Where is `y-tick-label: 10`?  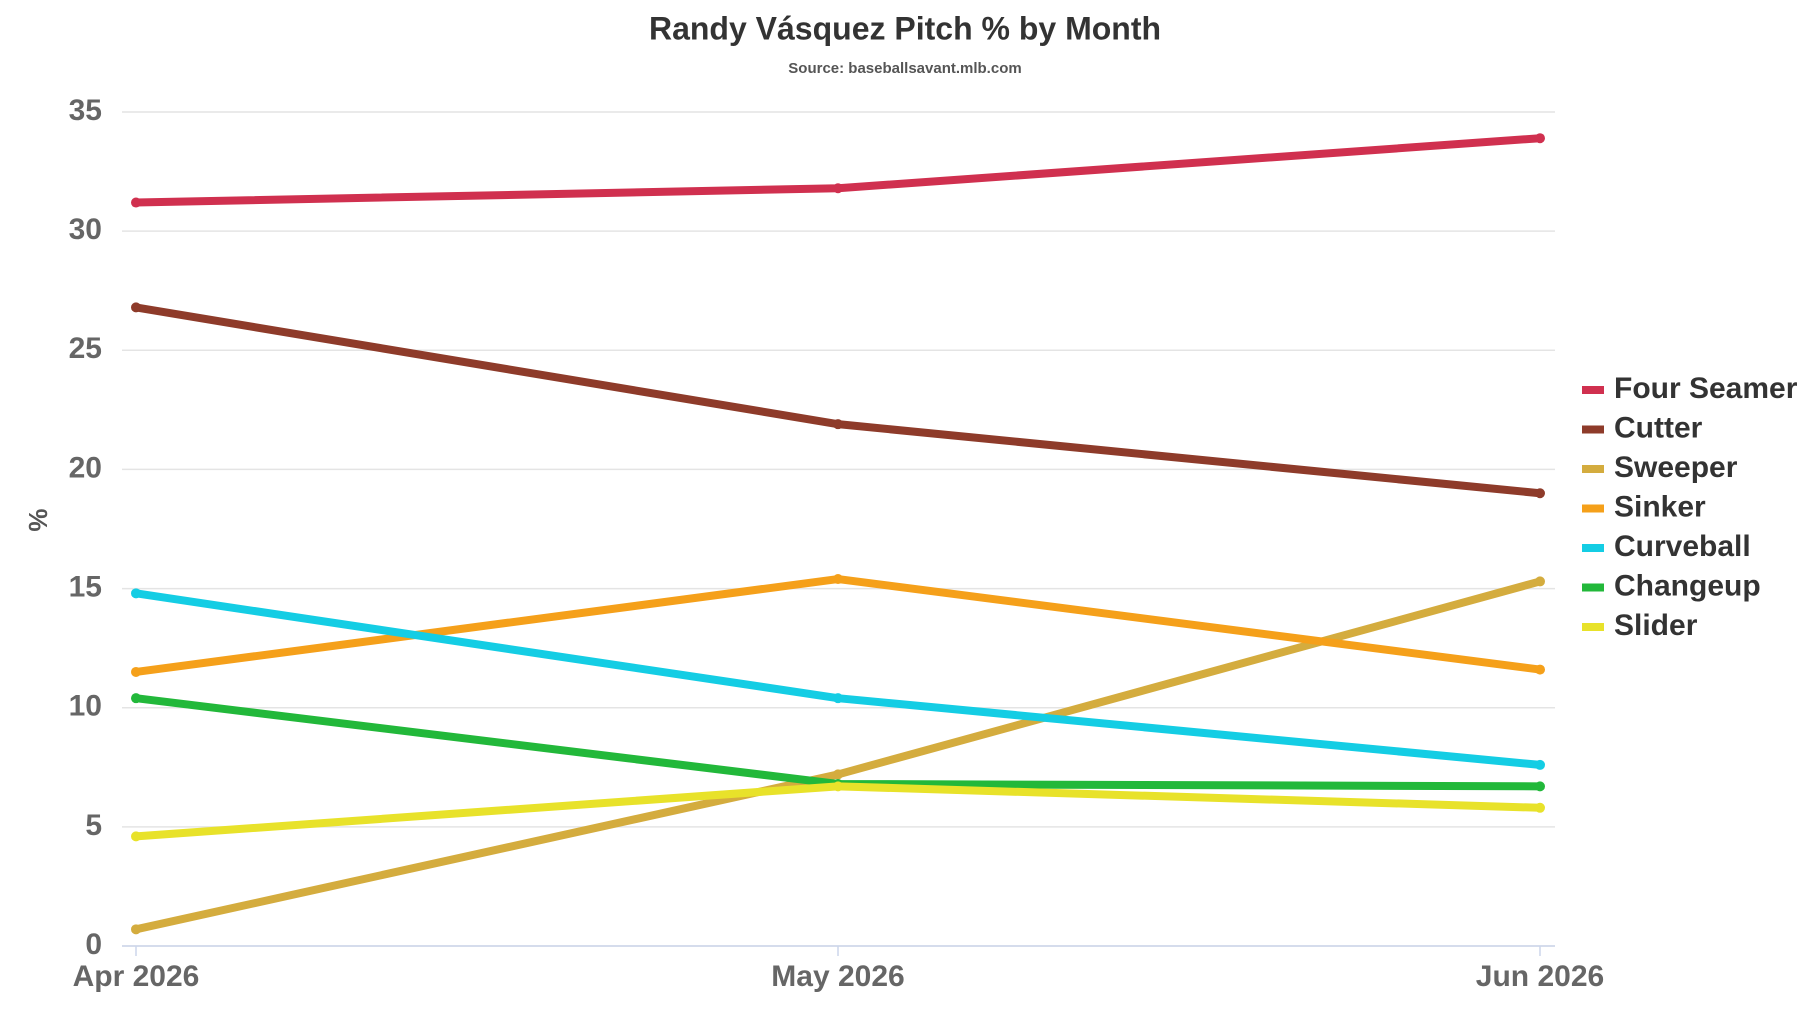
y-tick-label: 10 is located at coordinates (85, 706).